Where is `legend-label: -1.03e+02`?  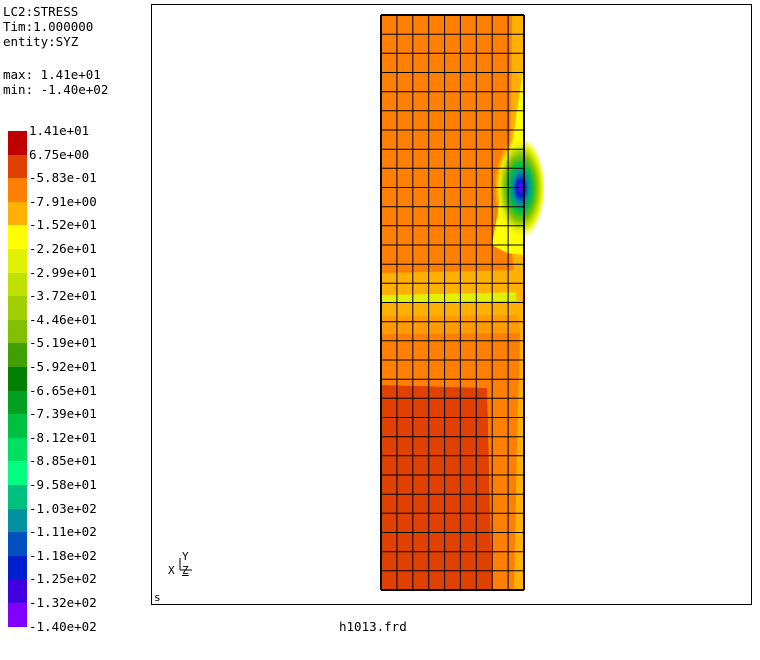
legend-label: -1.03e+02 is located at coordinates (63, 508).